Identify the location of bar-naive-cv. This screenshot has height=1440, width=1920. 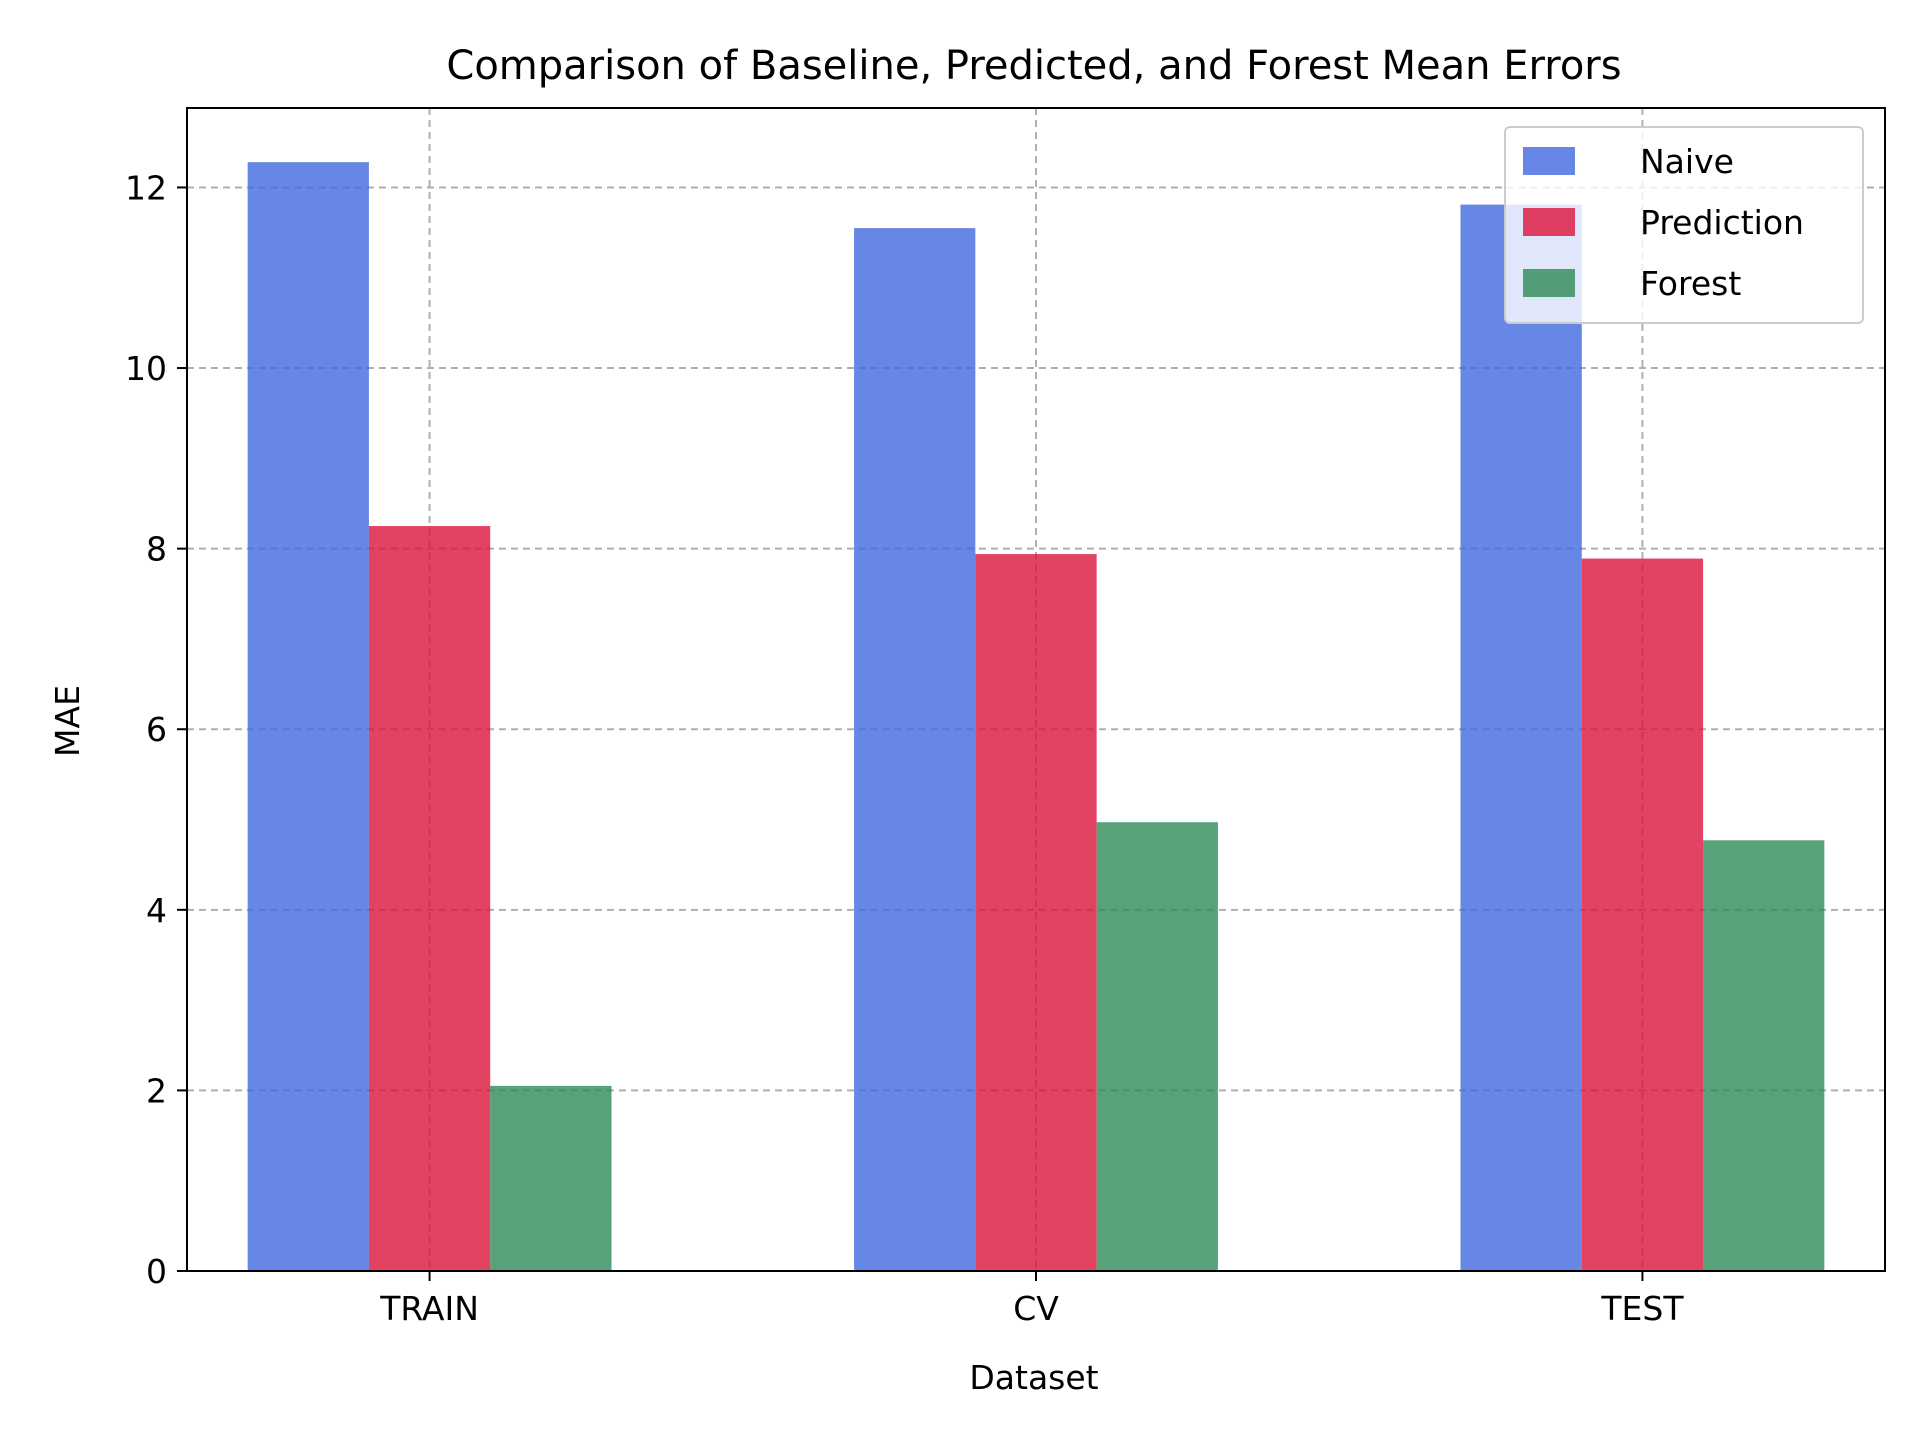
(915, 749).